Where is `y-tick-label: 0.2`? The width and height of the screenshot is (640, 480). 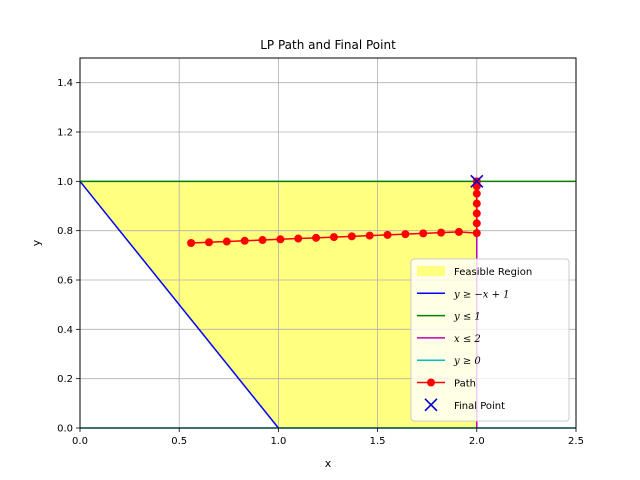
y-tick-label: 0.2 is located at coordinates (65, 379).